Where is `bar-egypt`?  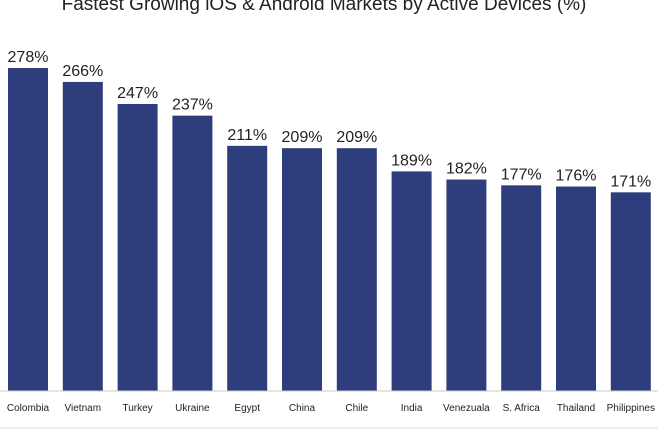 bar-egypt is located at coordinates (247, 268).